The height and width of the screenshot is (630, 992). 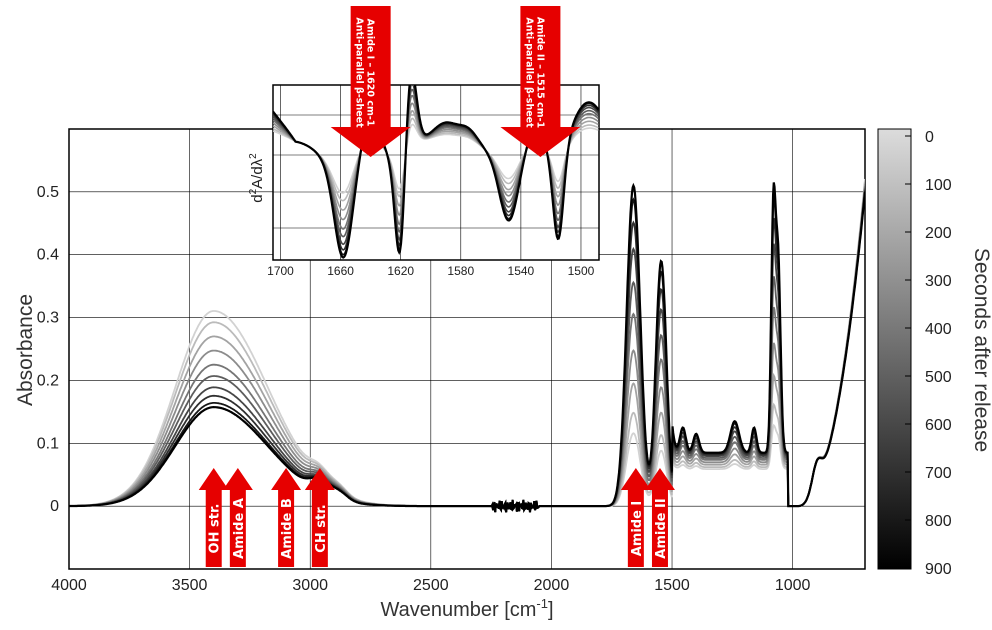 What do you see at coordinates (981, 350) in the screenshot?
I see `colorbar-label: Seconds after release` at bounding box center [981, 350].